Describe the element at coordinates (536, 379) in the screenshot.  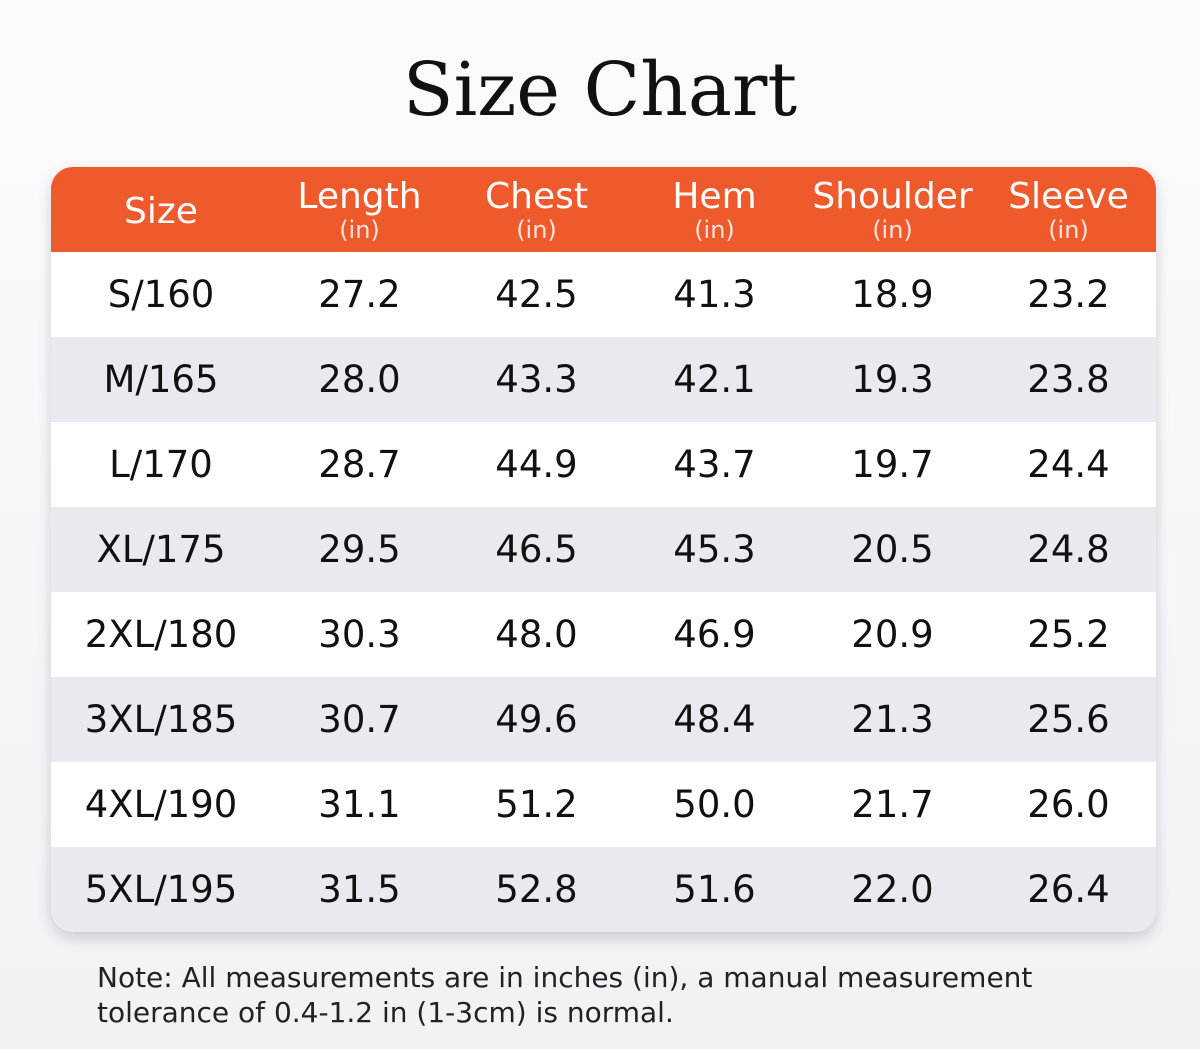
I see `measurement-cell: 43.3` at that location.